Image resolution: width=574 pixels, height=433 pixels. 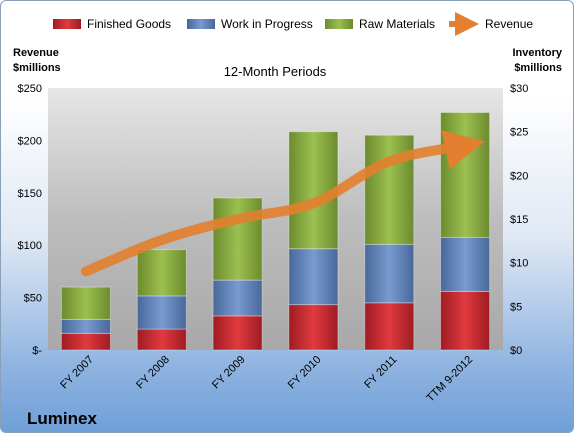 What do you see at coordinates (201, 24) in the screenshot?
I see `legend-swatch-work-in-progress` at bounding box center [201, 24].